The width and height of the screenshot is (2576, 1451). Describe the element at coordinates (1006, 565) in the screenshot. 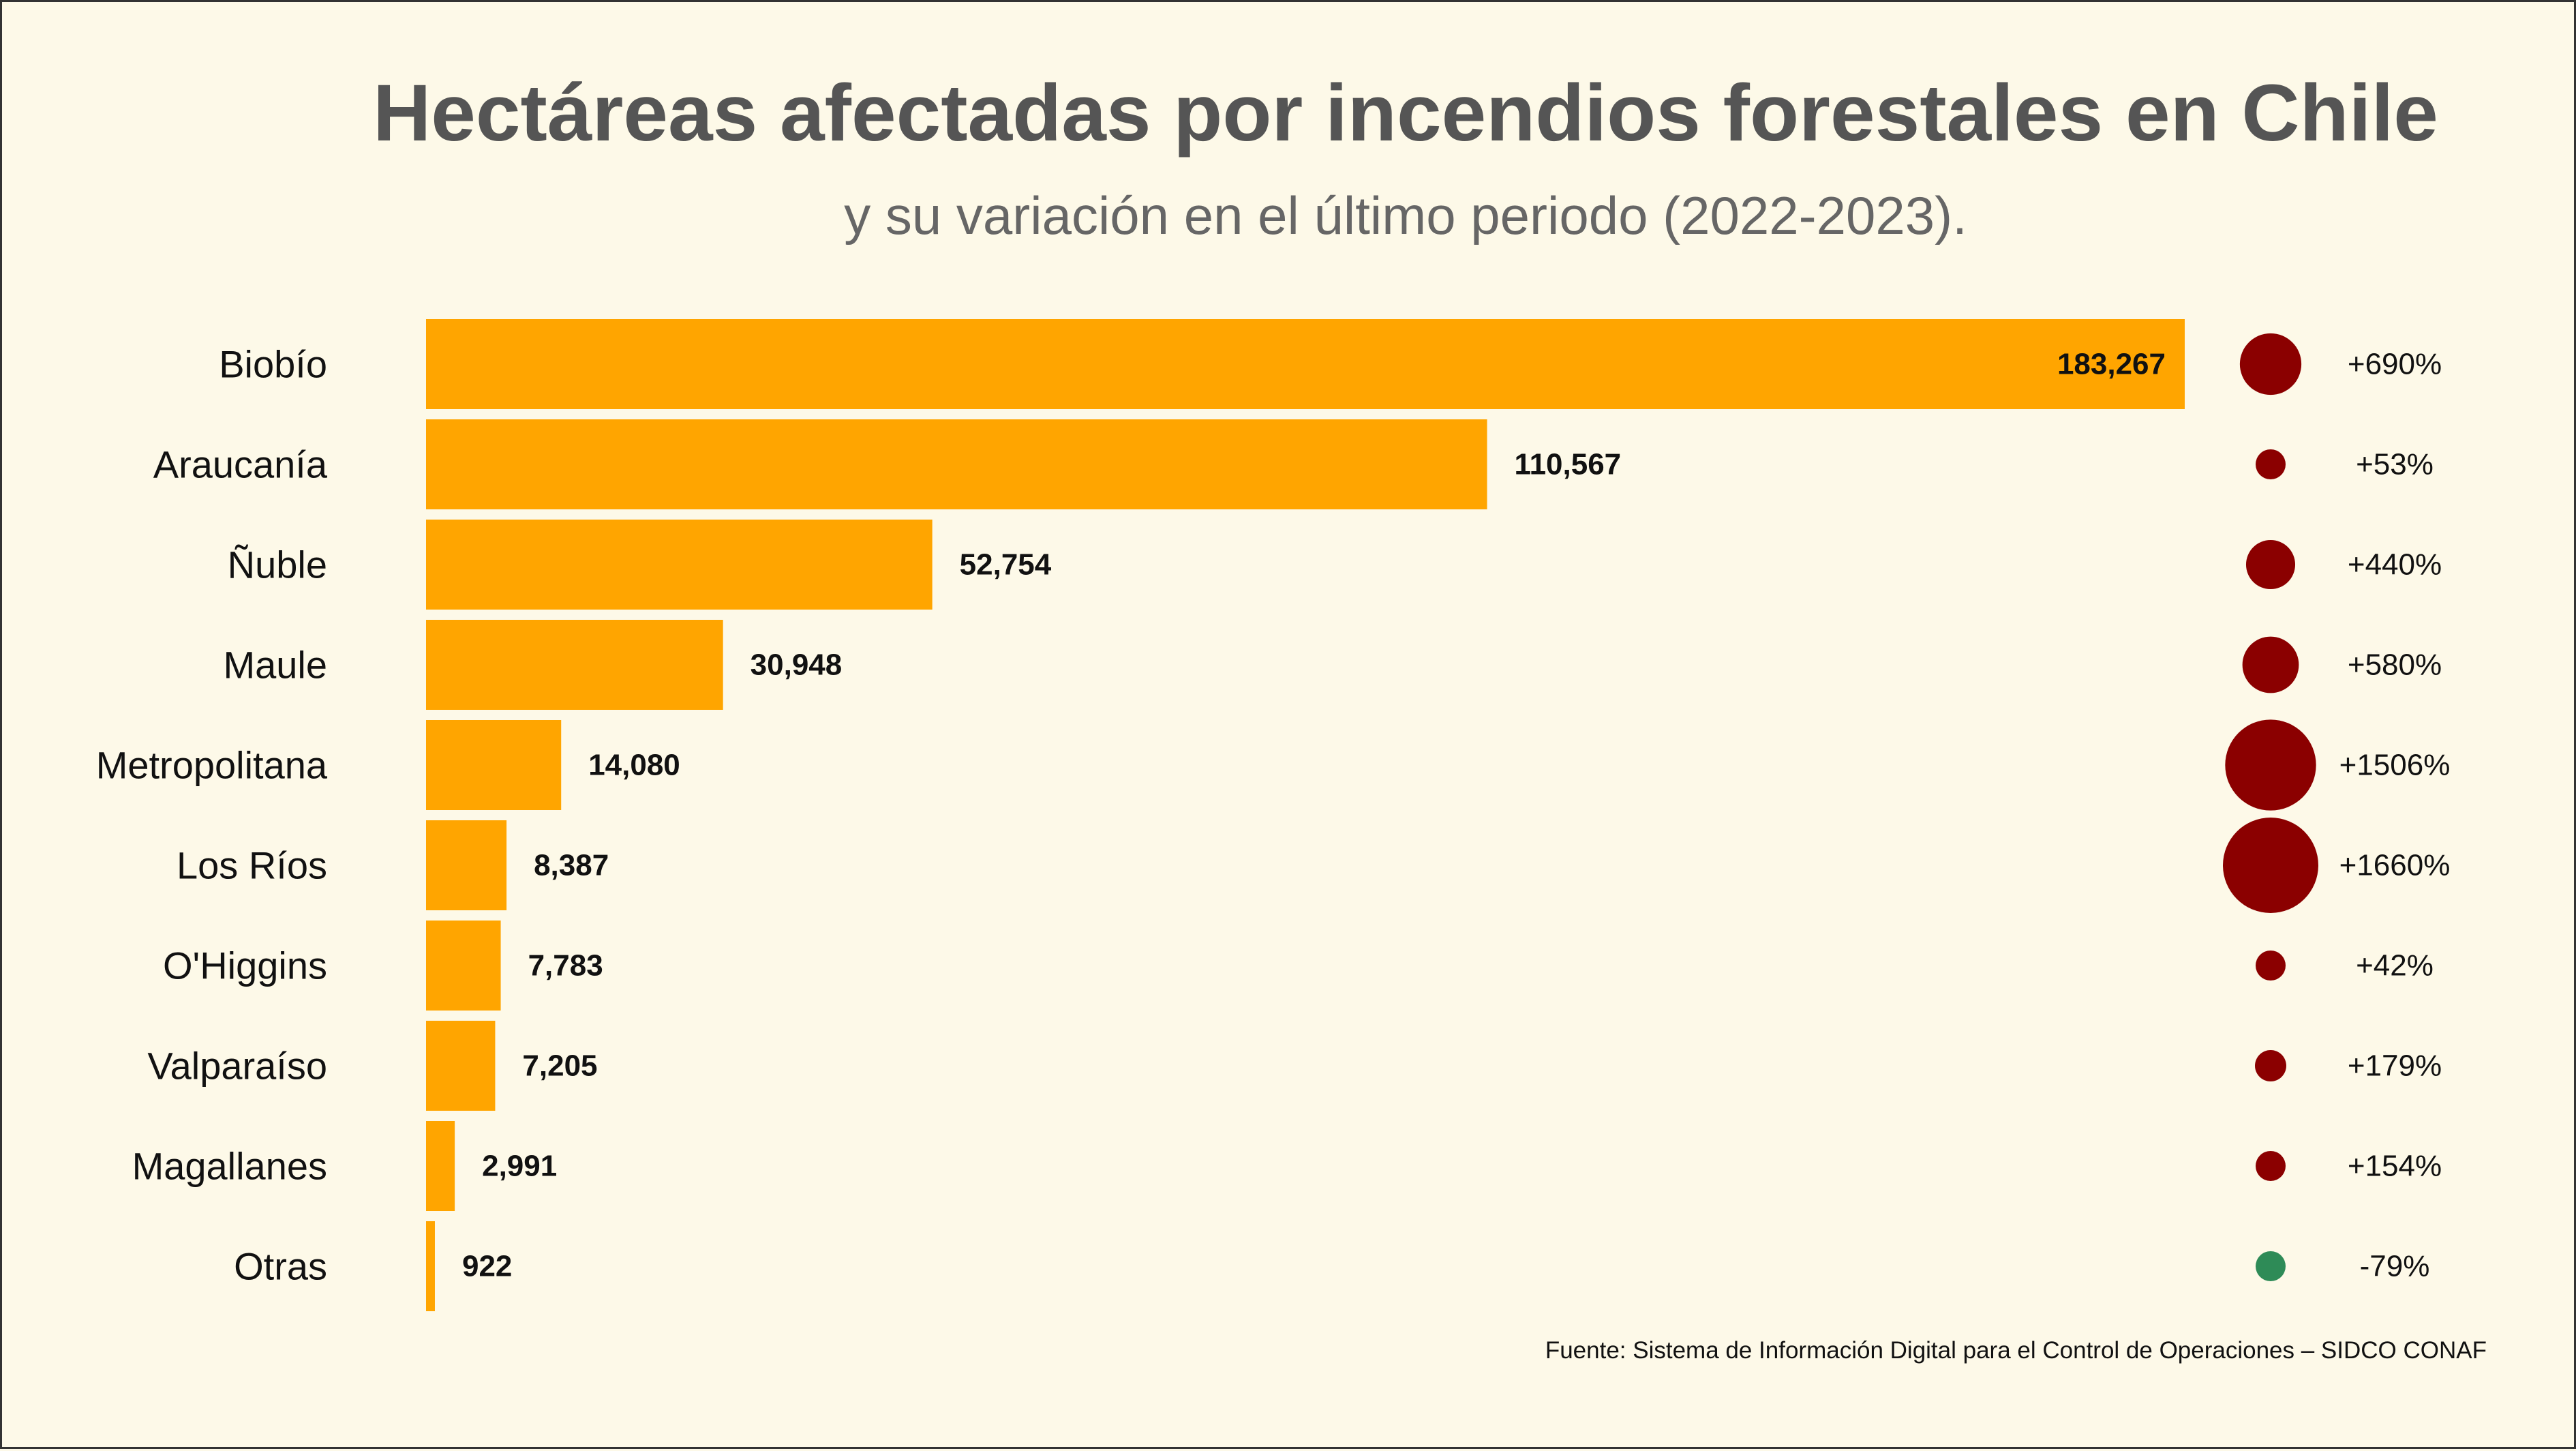

I see `value-label: 52,754` at that location.